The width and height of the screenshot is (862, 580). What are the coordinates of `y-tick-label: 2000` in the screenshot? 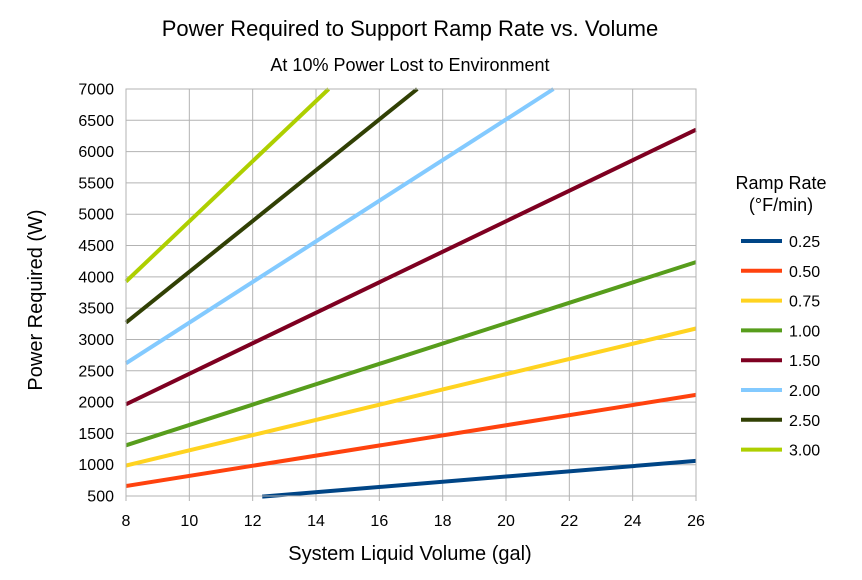 It's located at (96, 403).